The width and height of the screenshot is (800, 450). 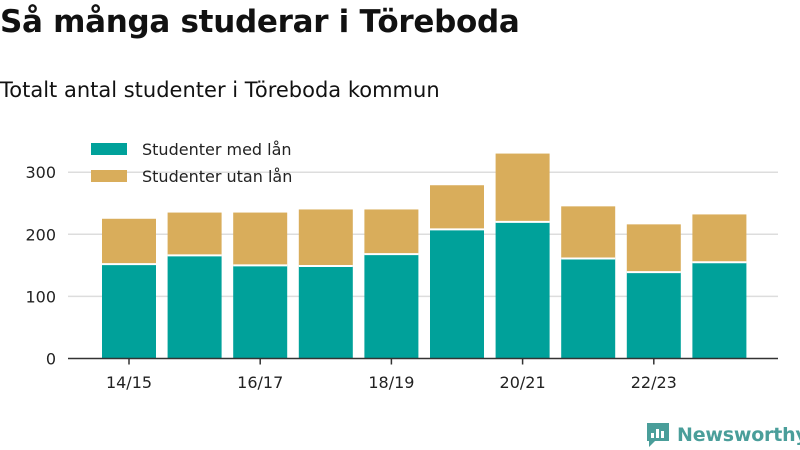 What do you see at coordinates (109, 149) in the screenshot?
I see `legend-swatch-with-loan` at bounding box center [109, 149].